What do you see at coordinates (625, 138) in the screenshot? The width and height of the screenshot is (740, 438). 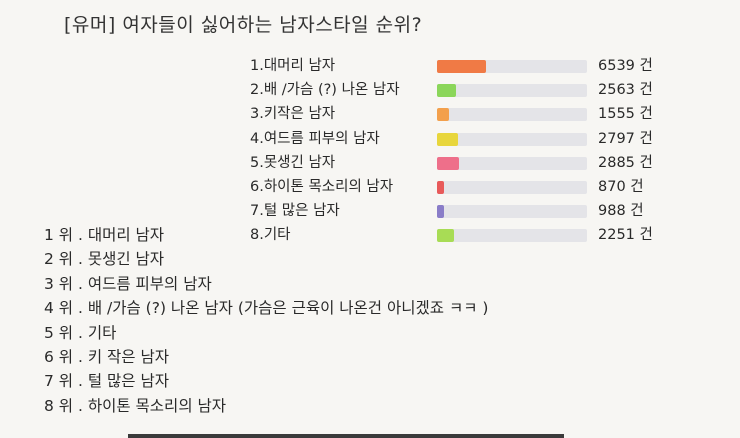 I see `bar-value: 2797 건` at bounding box center [625, 138].